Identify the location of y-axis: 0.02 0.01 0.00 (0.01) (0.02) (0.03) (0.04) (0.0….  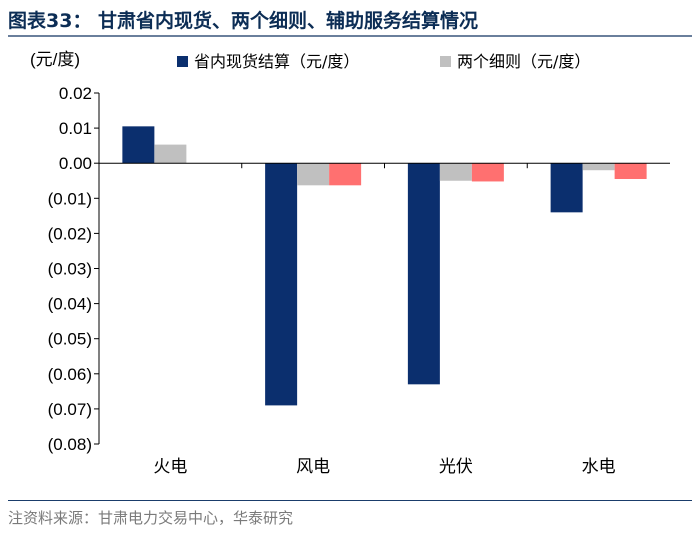
(74, 269).